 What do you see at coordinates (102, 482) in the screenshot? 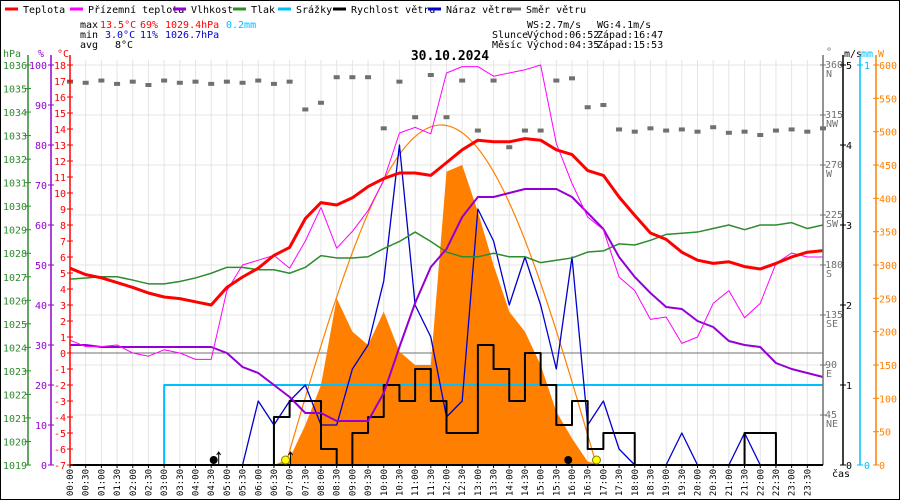
I see `x-tick-label: 01:00` at bounding box center [102, 482].